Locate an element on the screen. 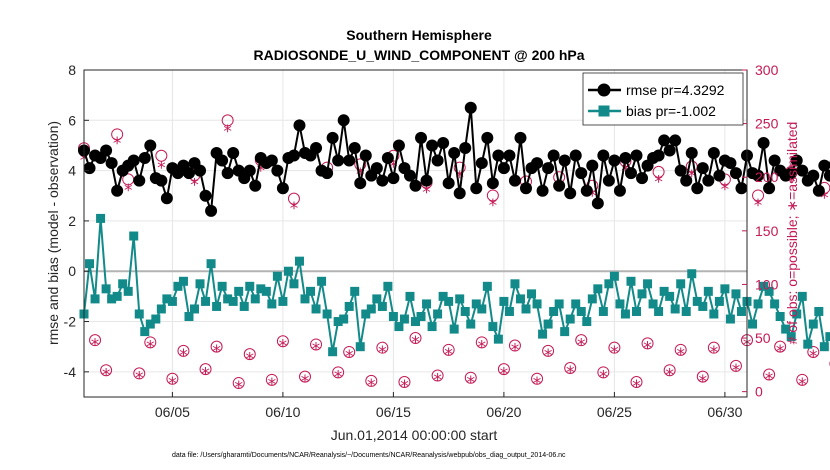  legend-bias-label: bias pr=-1.002 is located at coordinates (671, 111).